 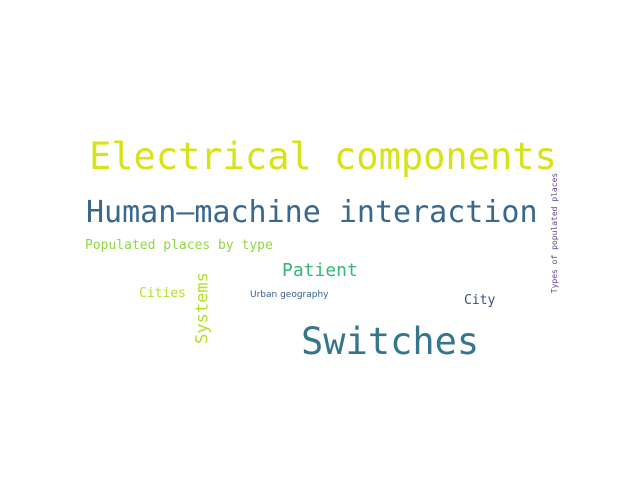 I want to click on word-urban-geography: Urban geography, so click(x=289, y=295).